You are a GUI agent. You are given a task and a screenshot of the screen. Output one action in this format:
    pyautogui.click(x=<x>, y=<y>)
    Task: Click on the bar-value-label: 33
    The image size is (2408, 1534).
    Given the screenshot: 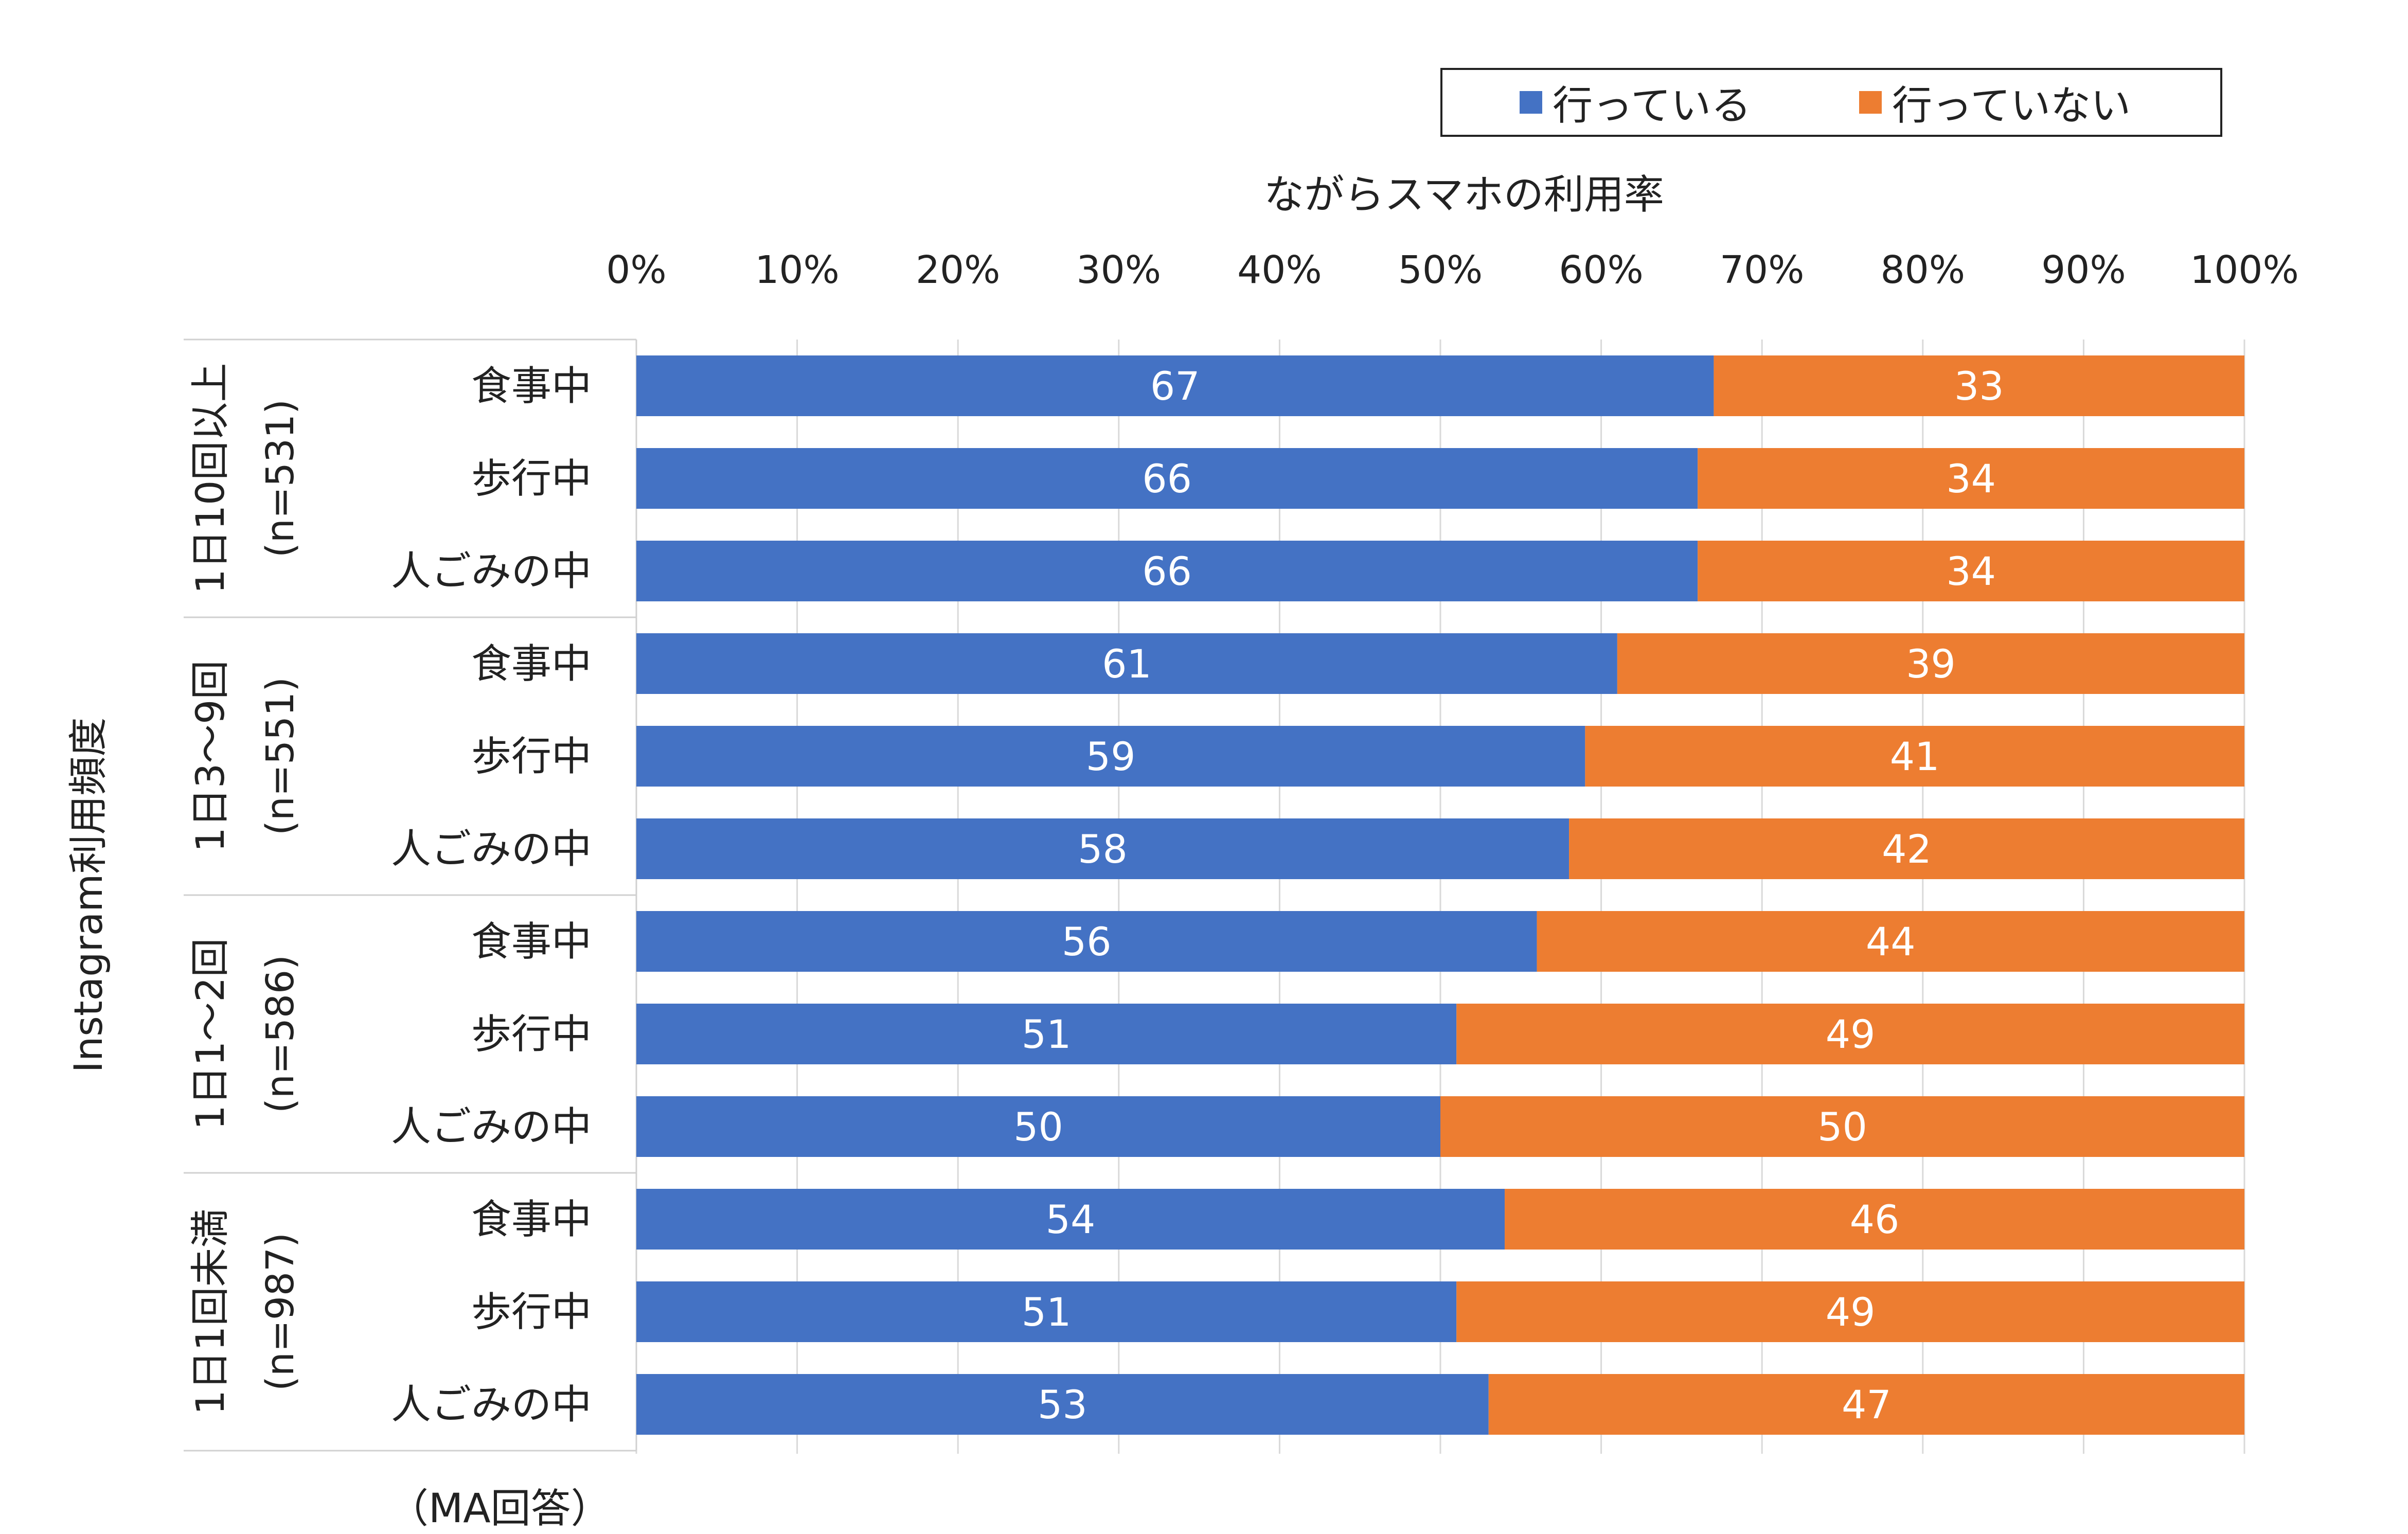 What is the action you would take?
    pyautogui.click(x=1979, y=386)
    